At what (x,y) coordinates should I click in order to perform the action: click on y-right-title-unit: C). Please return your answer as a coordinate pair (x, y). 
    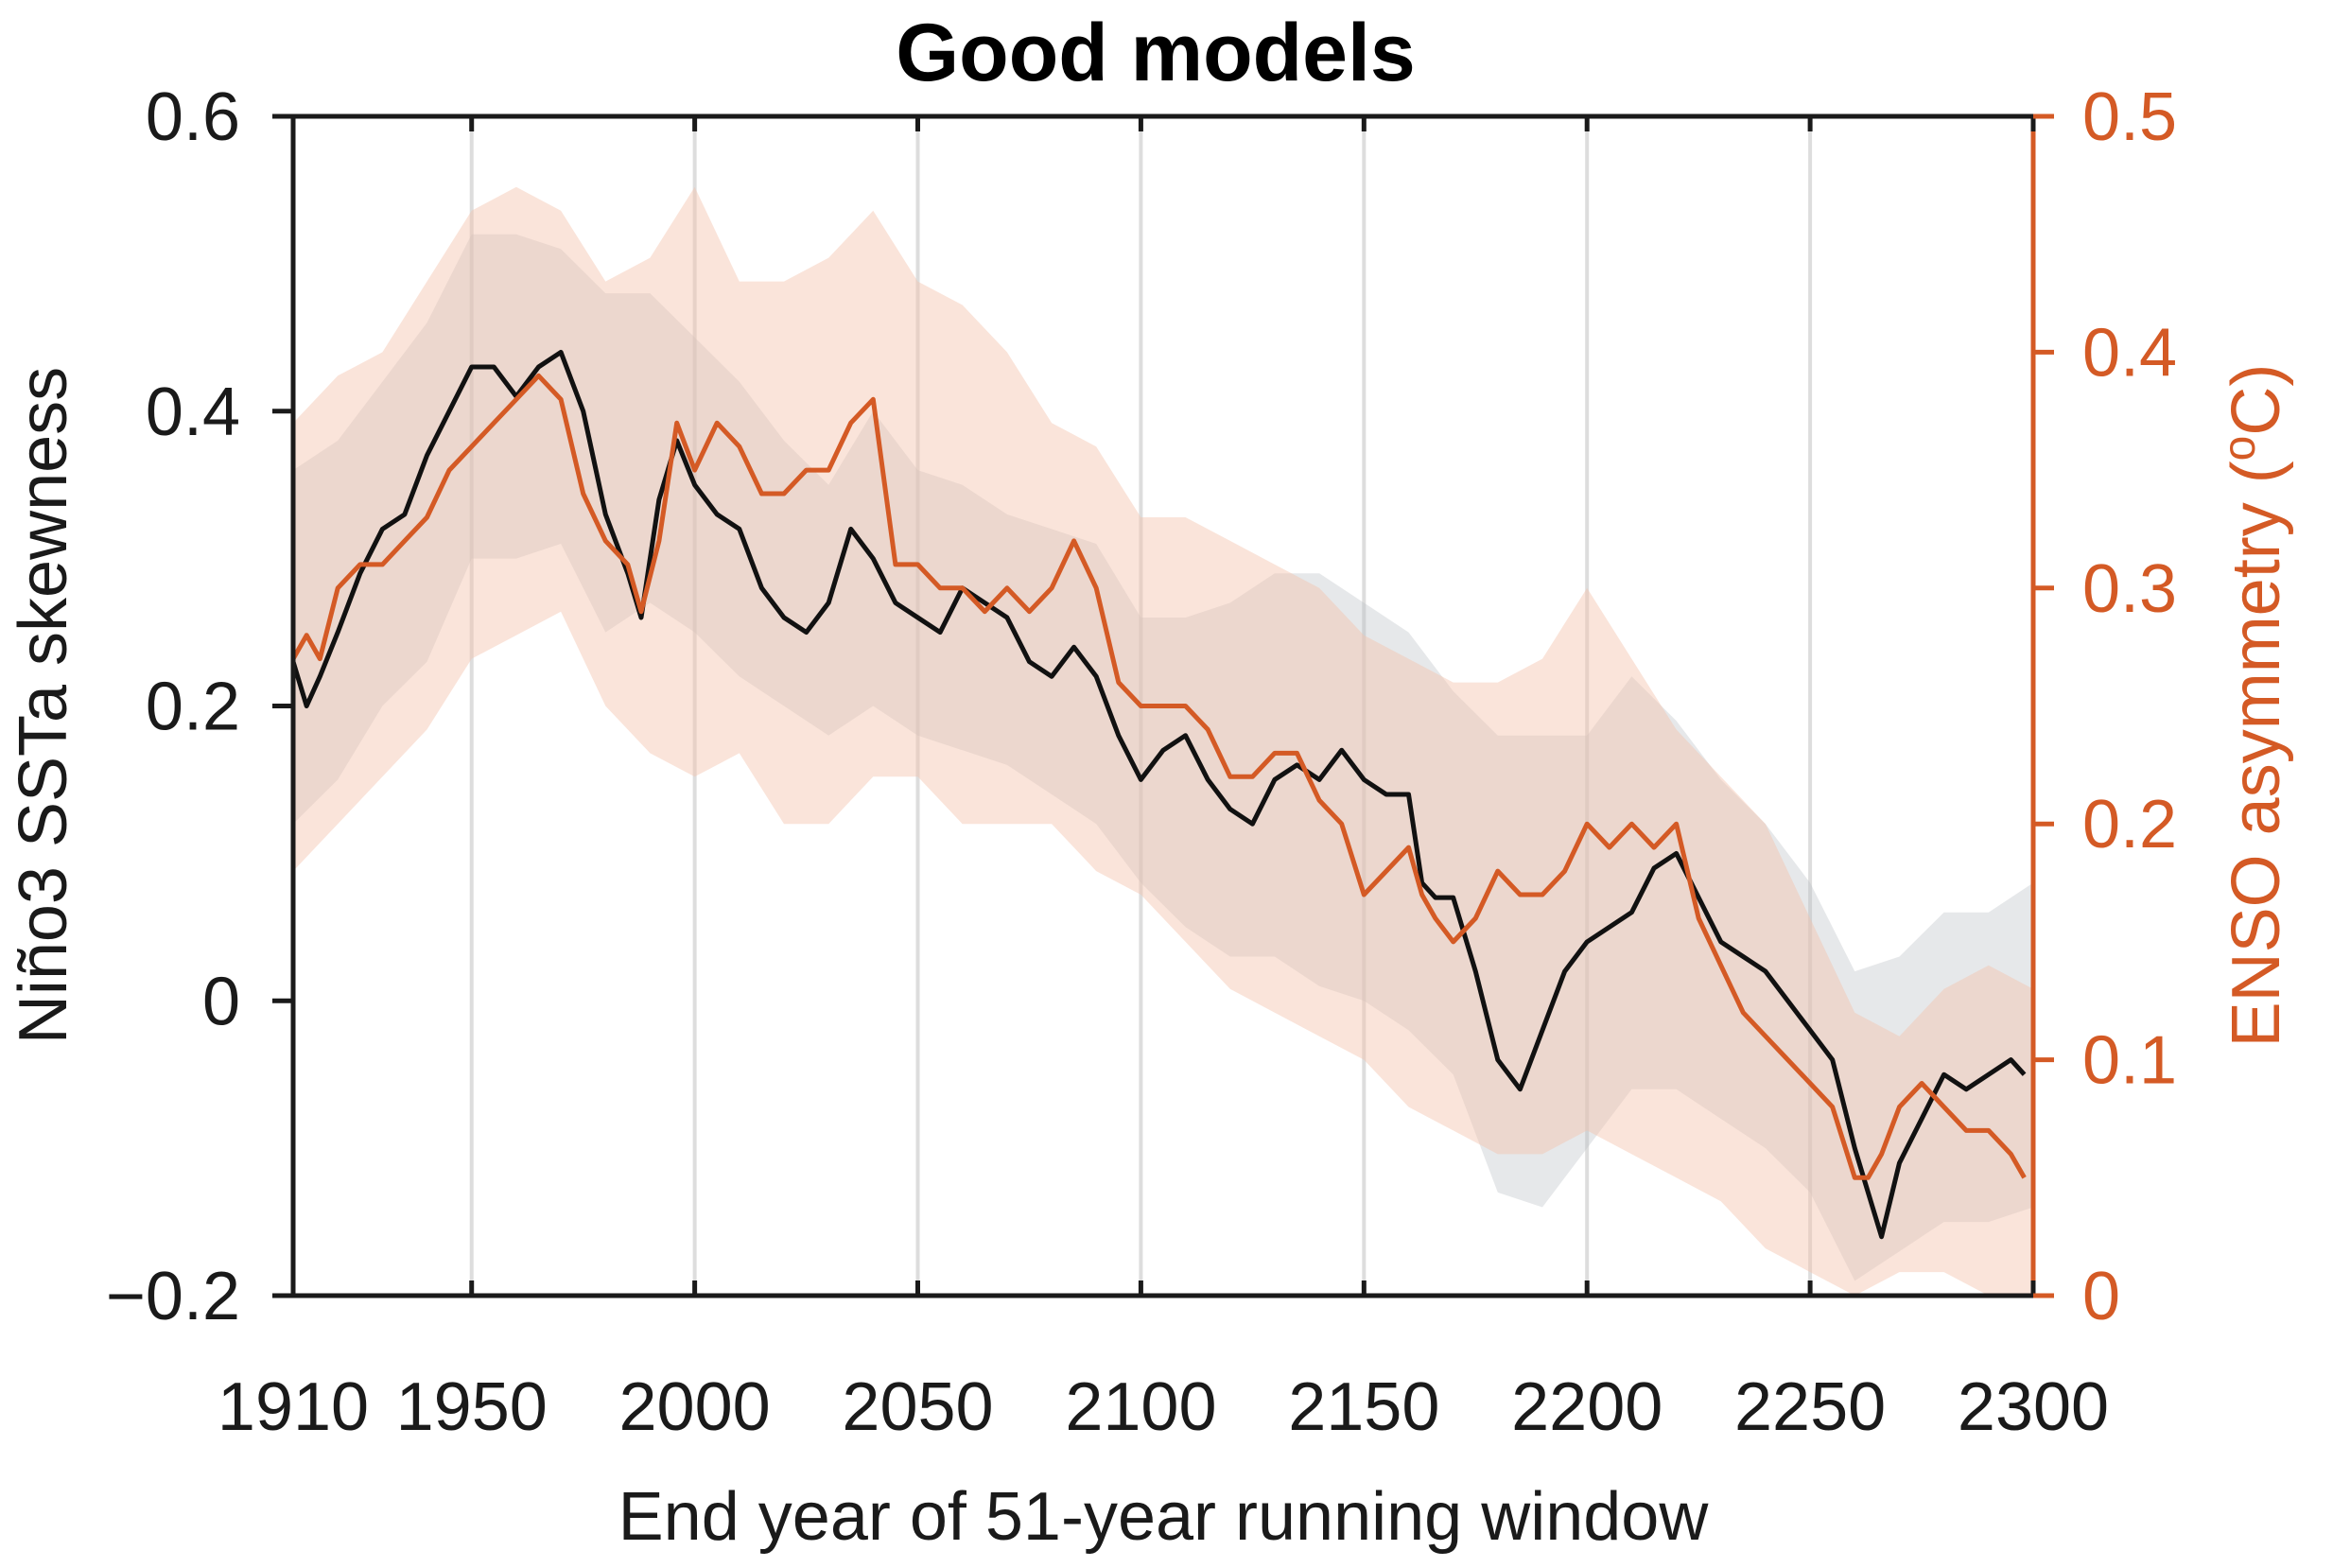
    Looking at the image, I should click on (2256, 400).